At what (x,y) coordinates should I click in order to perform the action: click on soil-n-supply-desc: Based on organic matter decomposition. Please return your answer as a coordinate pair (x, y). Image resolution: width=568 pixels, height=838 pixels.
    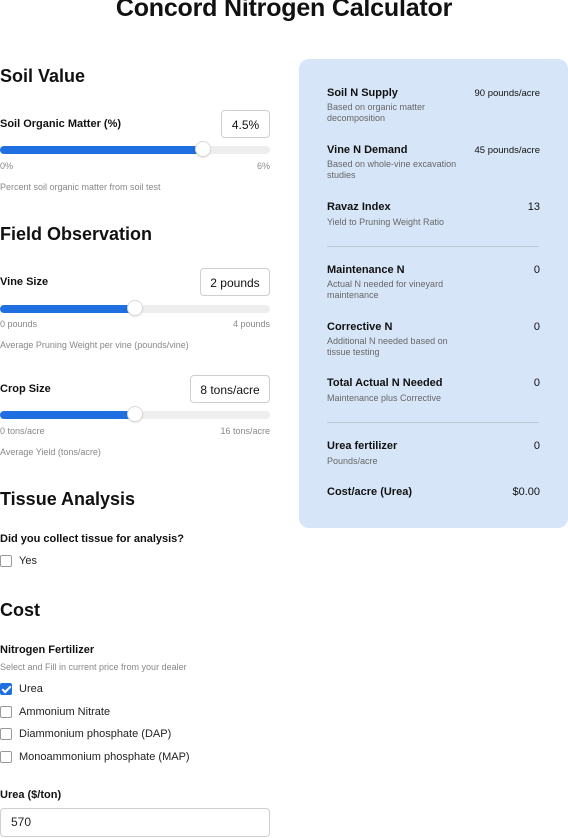
    Looking at the image, I should click on (376, 112).